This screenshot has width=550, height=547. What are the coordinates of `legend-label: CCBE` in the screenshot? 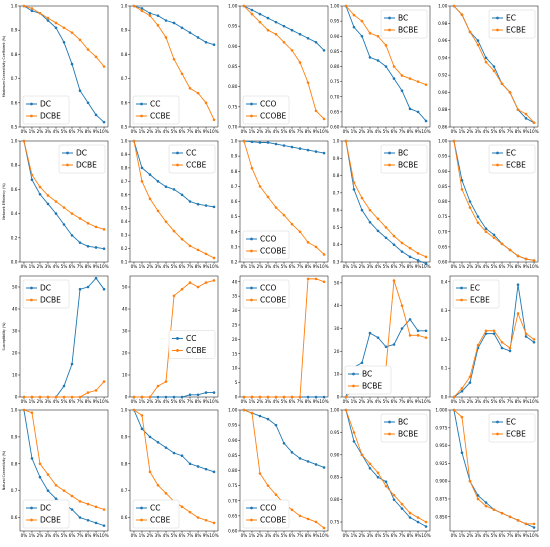 It's located at (196, 350).